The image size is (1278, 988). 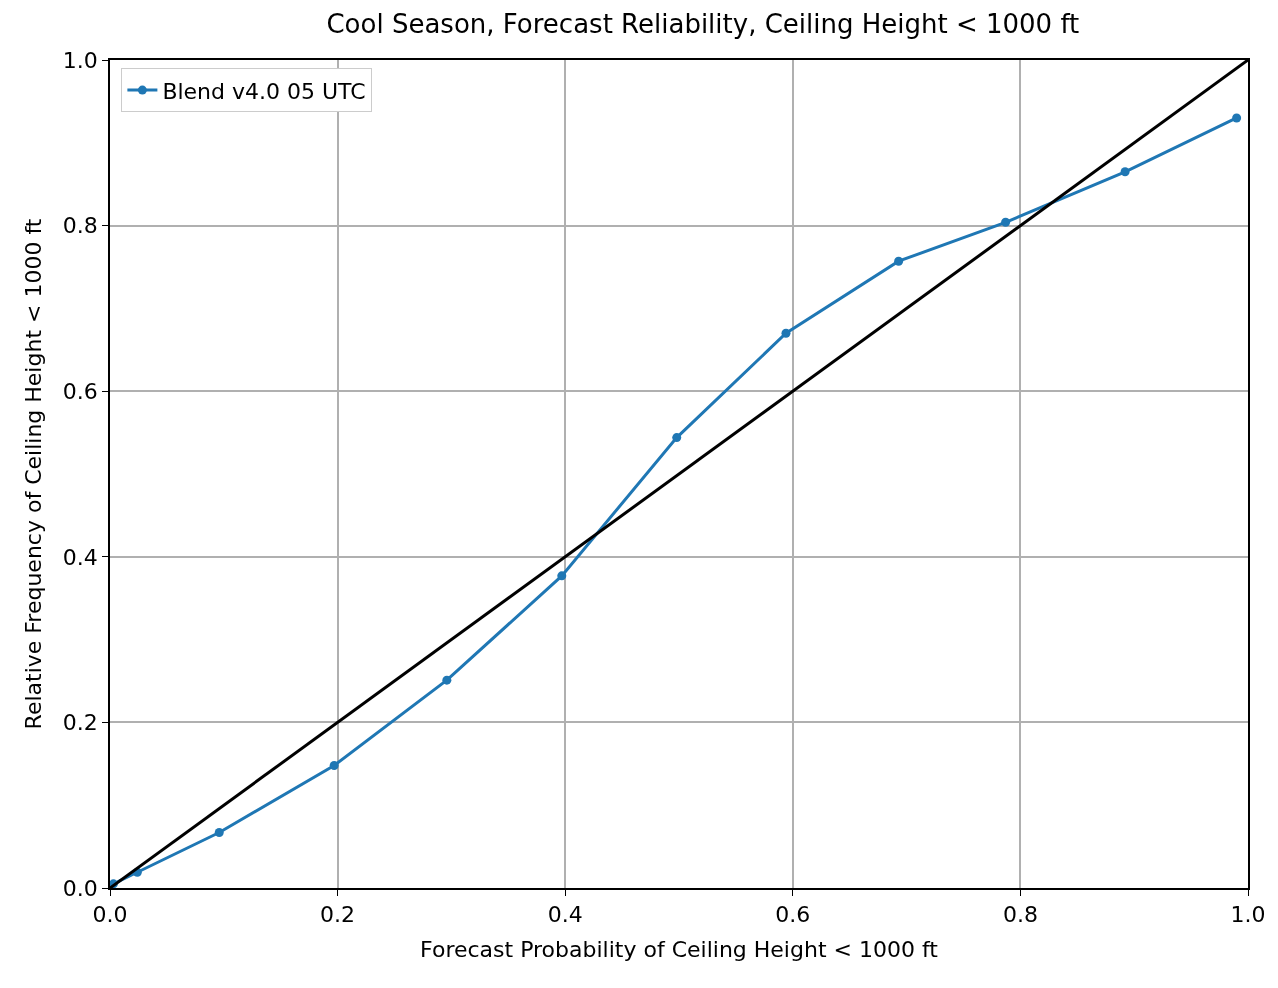 What do you see at coordinates (34, 474) in the screenshot?
I see `y-axis-title: Relative Frequency of Ceiling Height < 1000 ft` at bounding box center [34, 474].